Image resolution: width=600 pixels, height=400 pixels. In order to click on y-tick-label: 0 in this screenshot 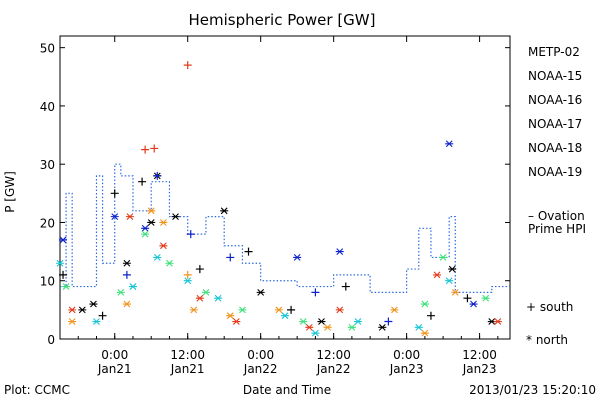, I will do `click(51, 340)`.